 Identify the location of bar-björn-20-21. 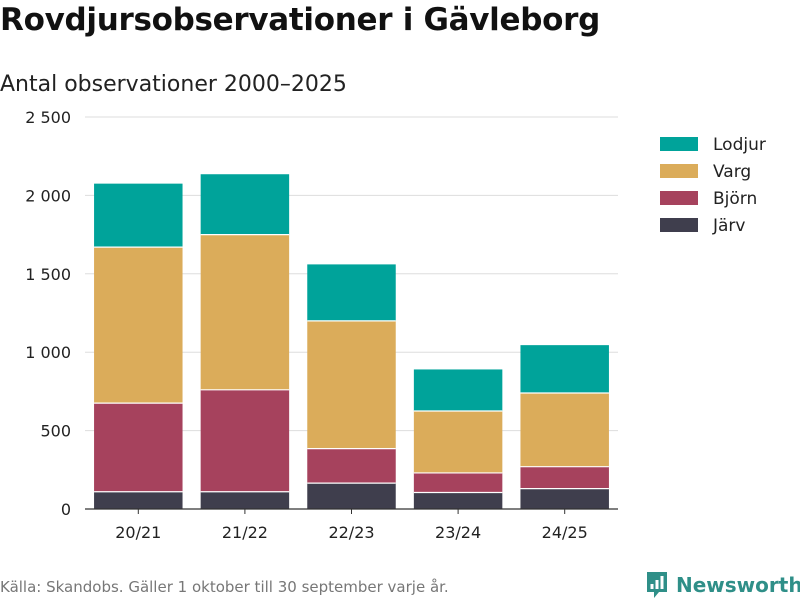
(138, 447).